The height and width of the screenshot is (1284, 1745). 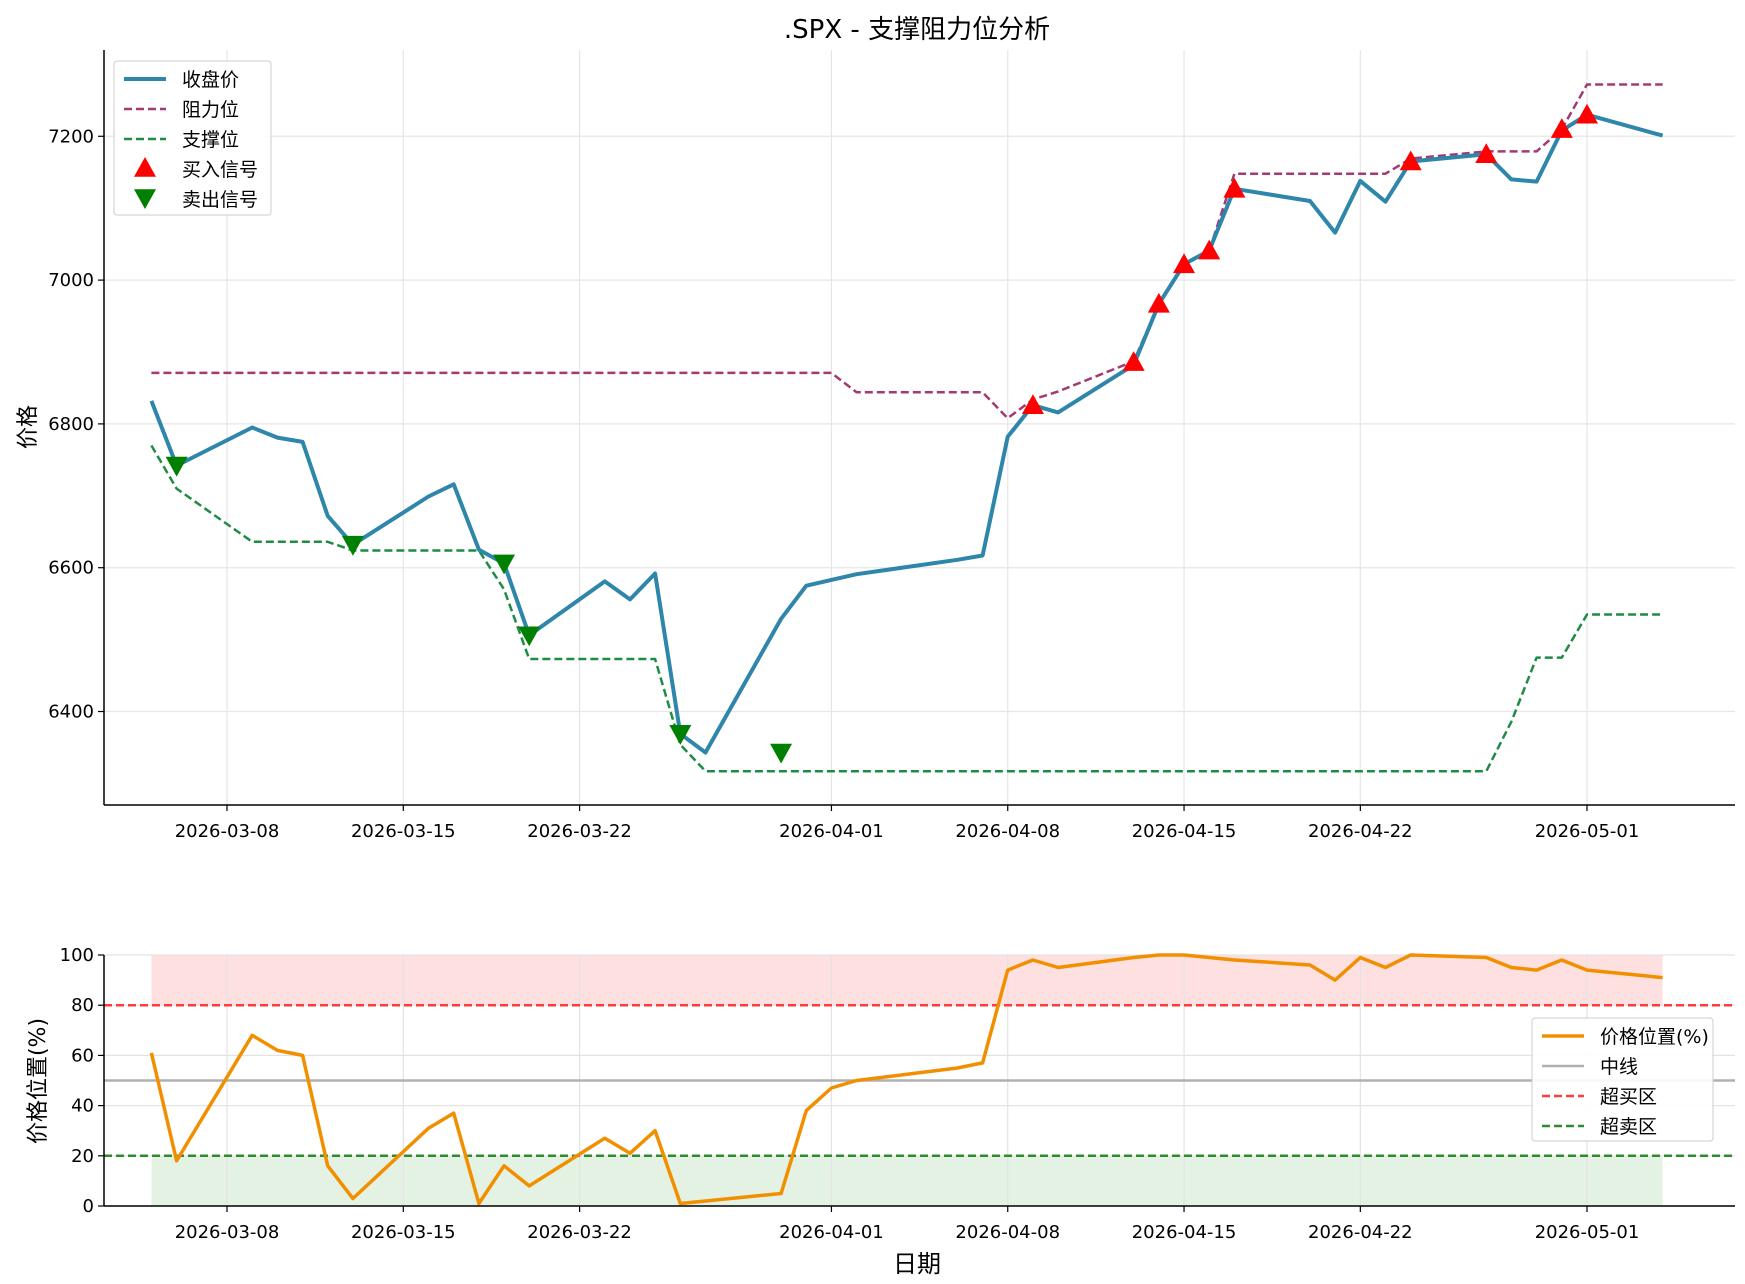 What do you see at coordinates (1628, 1097) in the screenshot?
I see `legend-label-overbought: 超买区` at bounding box center [1628, 1097].